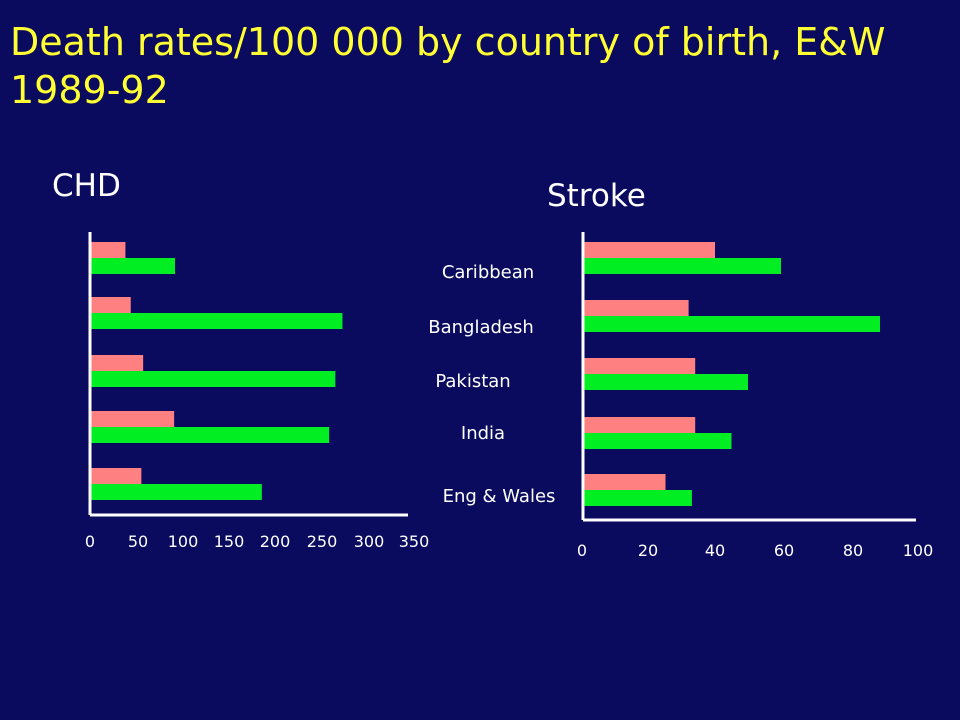 The width and height of the screenshot is (960, 720). I want to click on stroke-x-tick-40: 40, so click(715, 550).